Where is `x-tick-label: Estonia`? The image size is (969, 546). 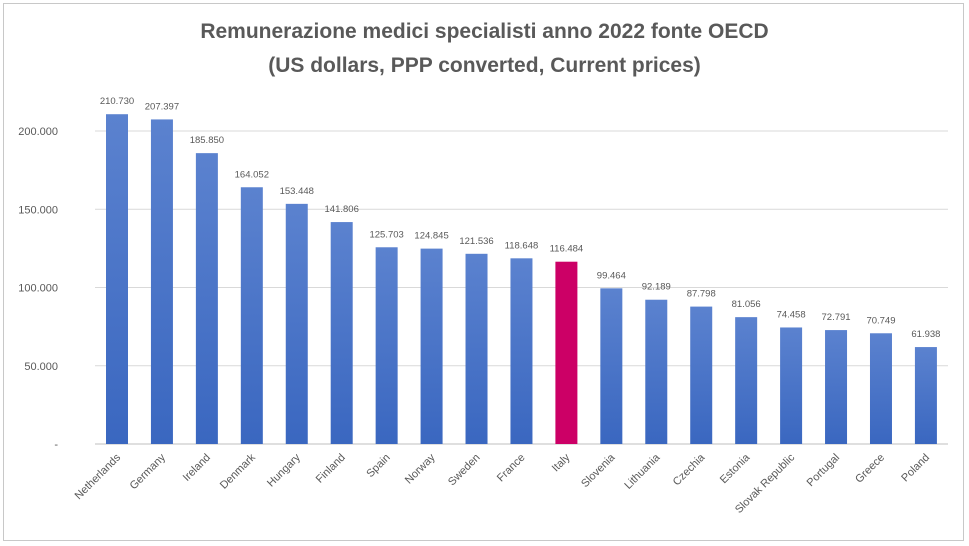
x-tick-label: Estonia is located at coordinates (735, 468).